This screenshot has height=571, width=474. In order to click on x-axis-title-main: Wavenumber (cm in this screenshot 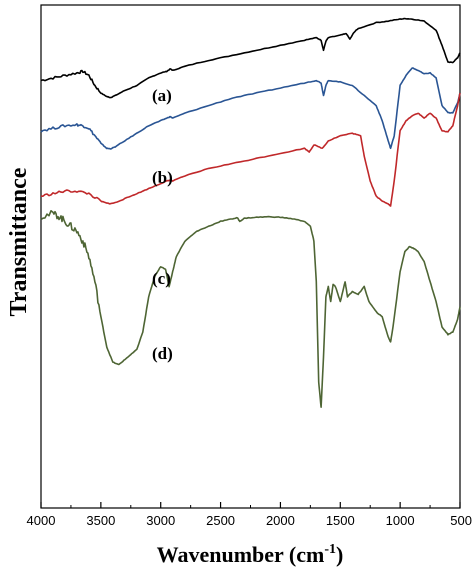, I will do `click(241, 554)`.